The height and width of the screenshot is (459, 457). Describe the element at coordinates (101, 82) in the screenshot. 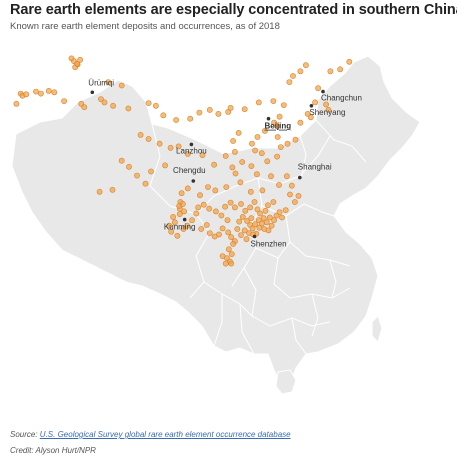

I see `city-label: Ürümqi` at that location.